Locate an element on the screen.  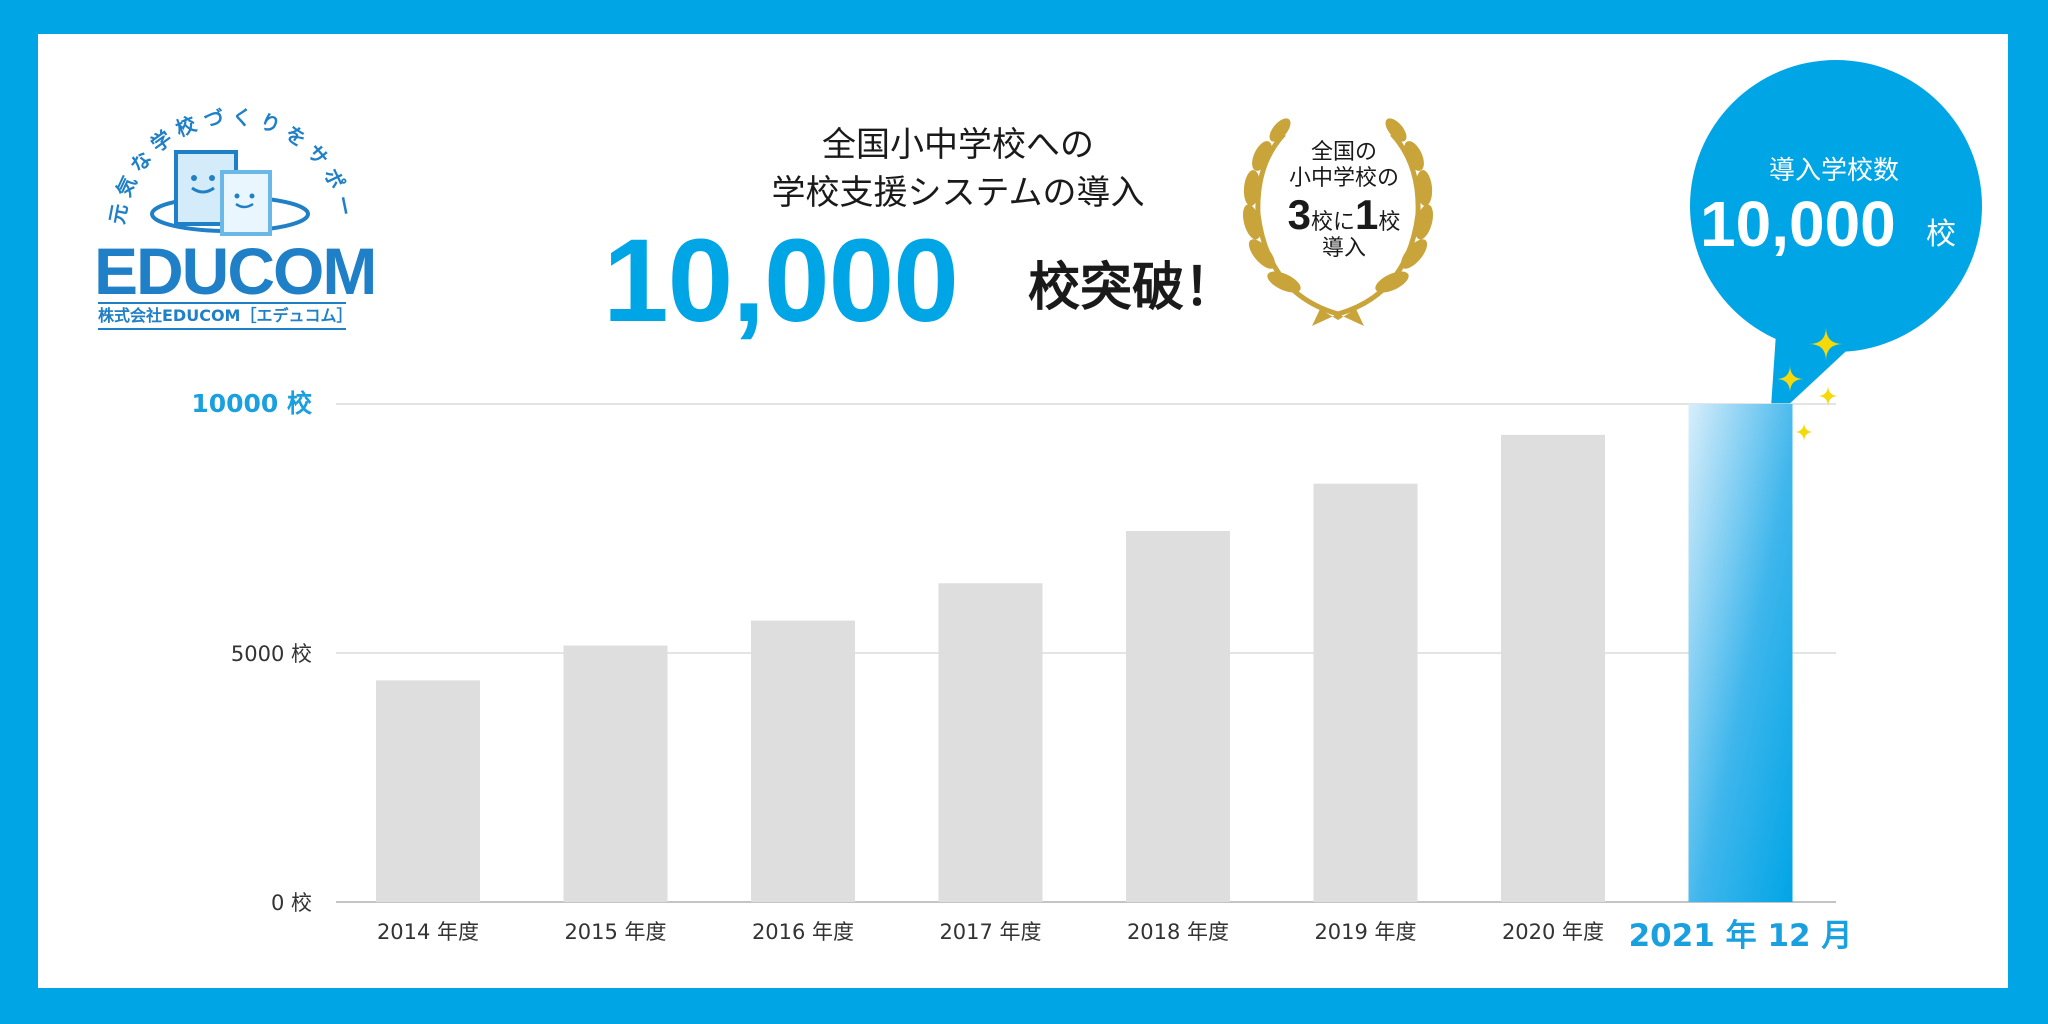
badge-unit-a: 校に is located at coordinates (1332, 222).